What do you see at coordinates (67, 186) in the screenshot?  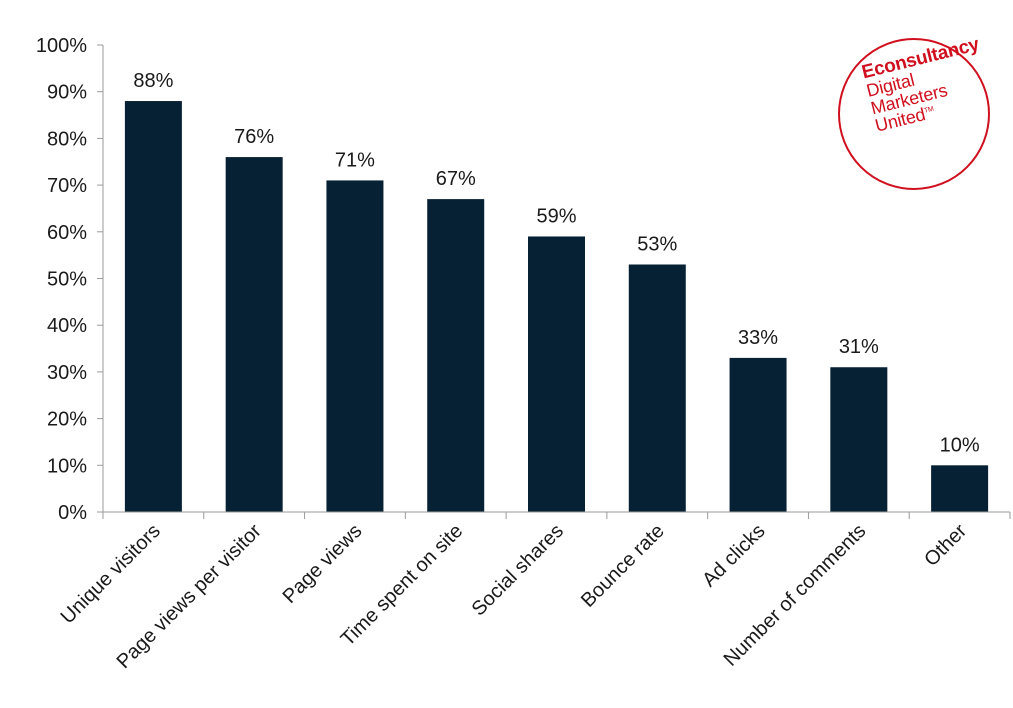 I see `y-tick-label: 70%` at bounding box center [67, 186].